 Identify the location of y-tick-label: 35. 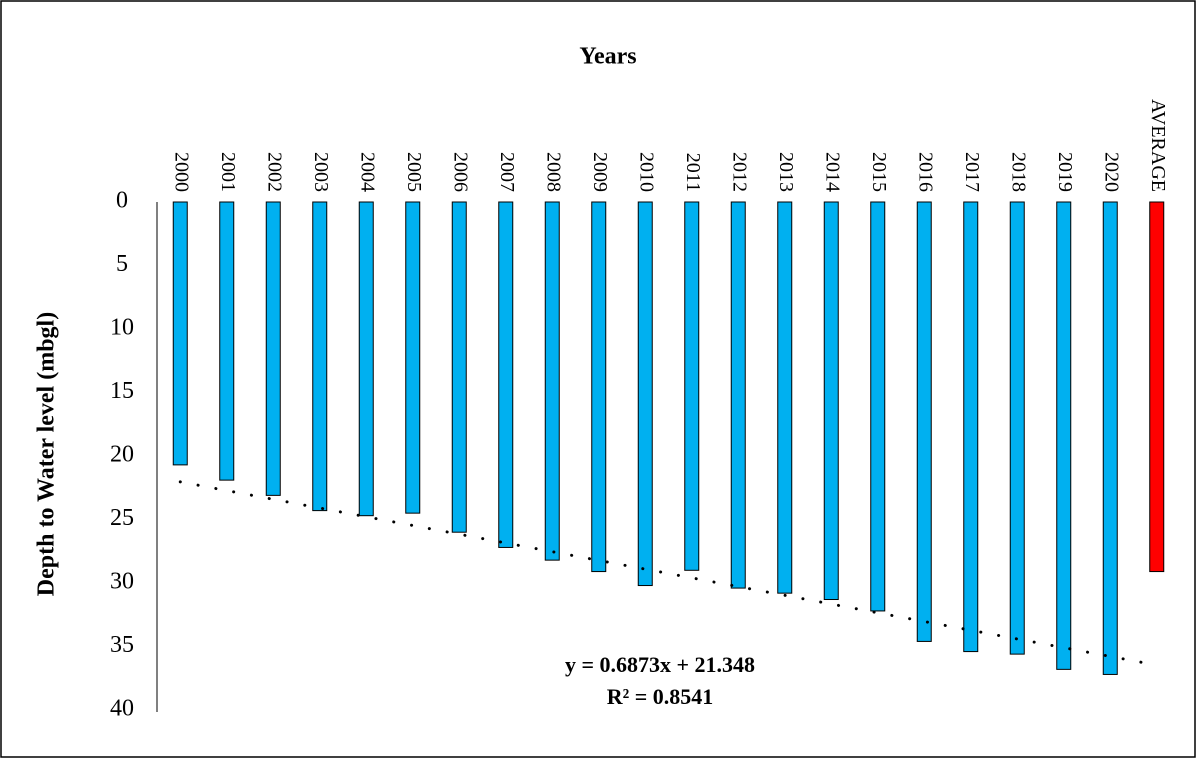
(122, 645).